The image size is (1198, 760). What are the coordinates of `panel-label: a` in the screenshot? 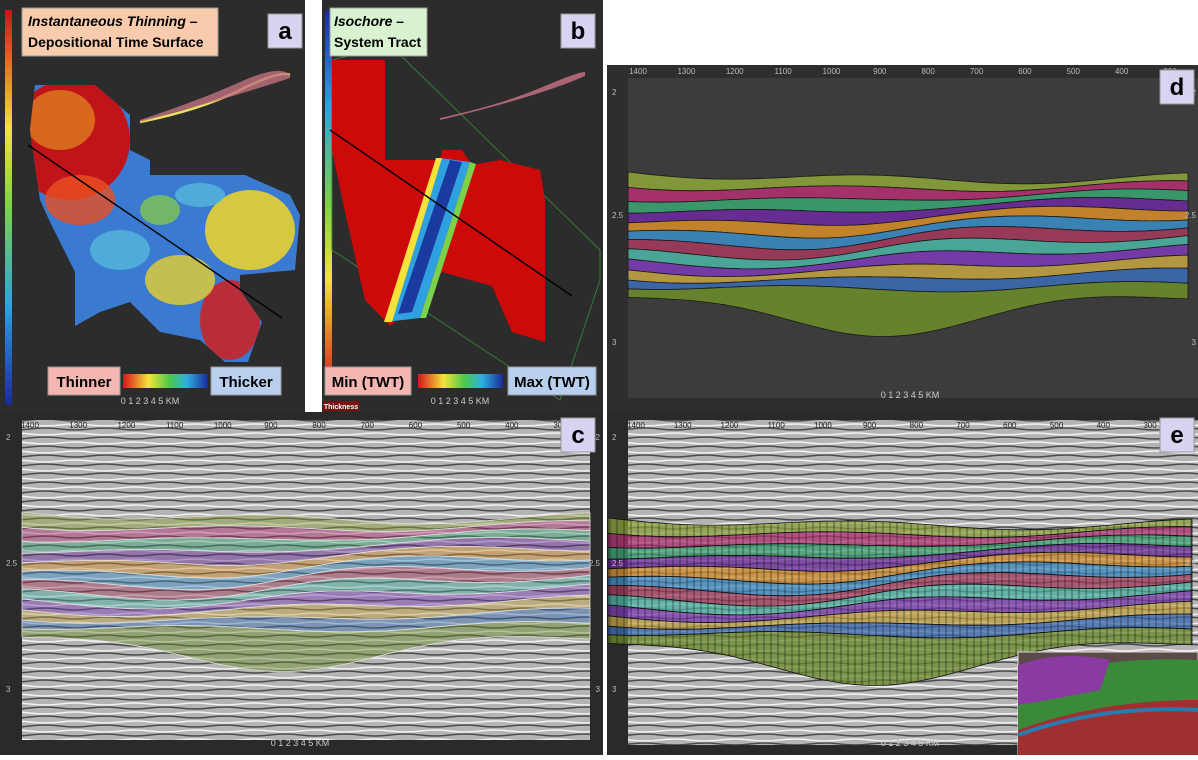 It's located at (285, 31).